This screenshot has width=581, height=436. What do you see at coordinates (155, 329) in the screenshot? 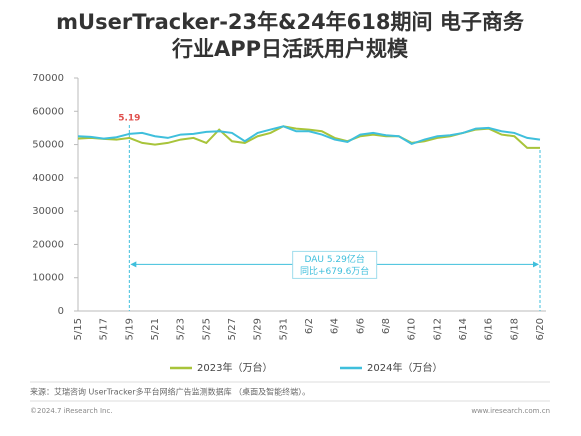
I see `x-tick-label: 5/21` at bounding box center [155, 329].